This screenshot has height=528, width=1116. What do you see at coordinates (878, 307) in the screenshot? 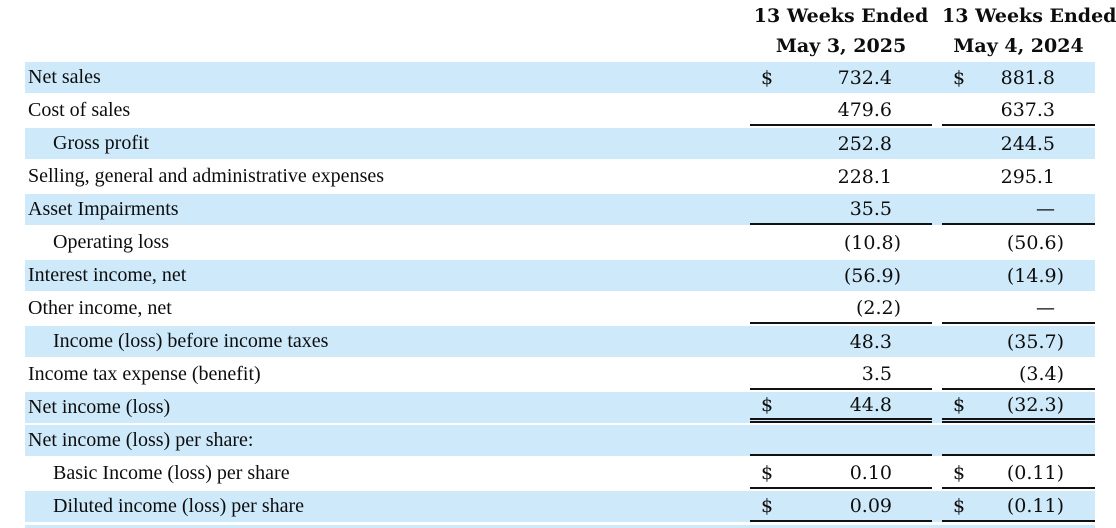
I see `value-text: (2.2)` at bounding box center [878, 307].